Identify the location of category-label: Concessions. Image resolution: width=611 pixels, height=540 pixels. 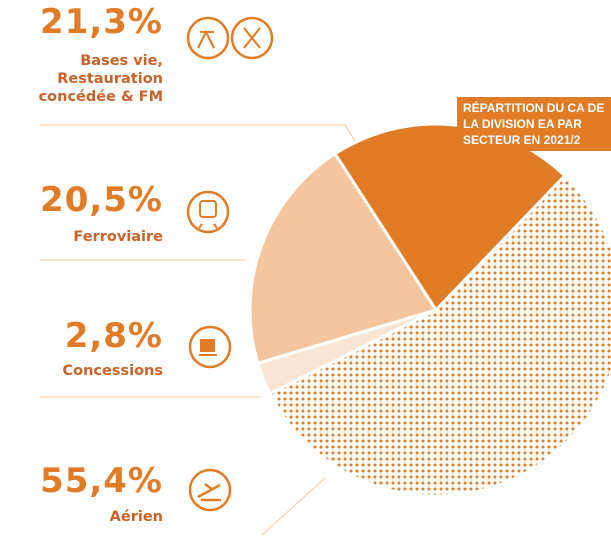
(112, 371).